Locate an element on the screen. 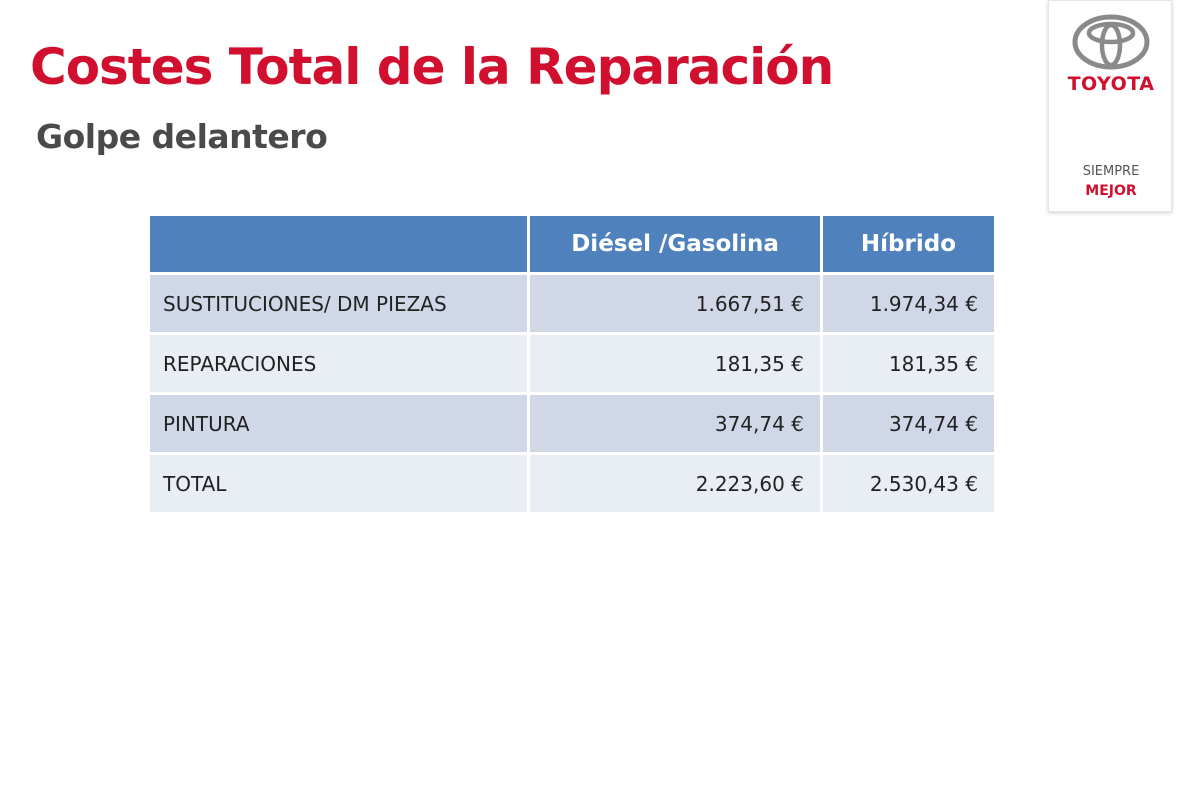  toyota-wordmark: TOYOTA is located at coordinates (1111, 84).